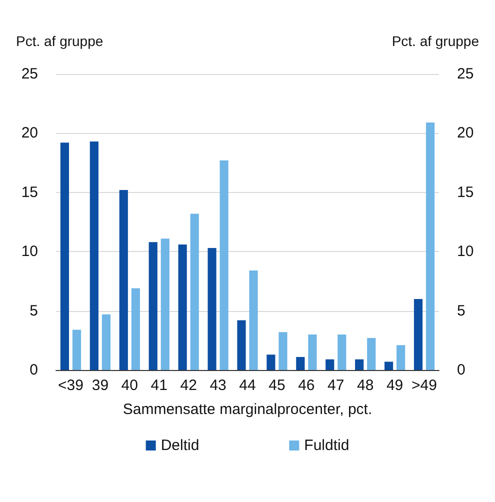 The image size is (495, 502). I want to click on legend-label: Deltid, so click(180, 445).